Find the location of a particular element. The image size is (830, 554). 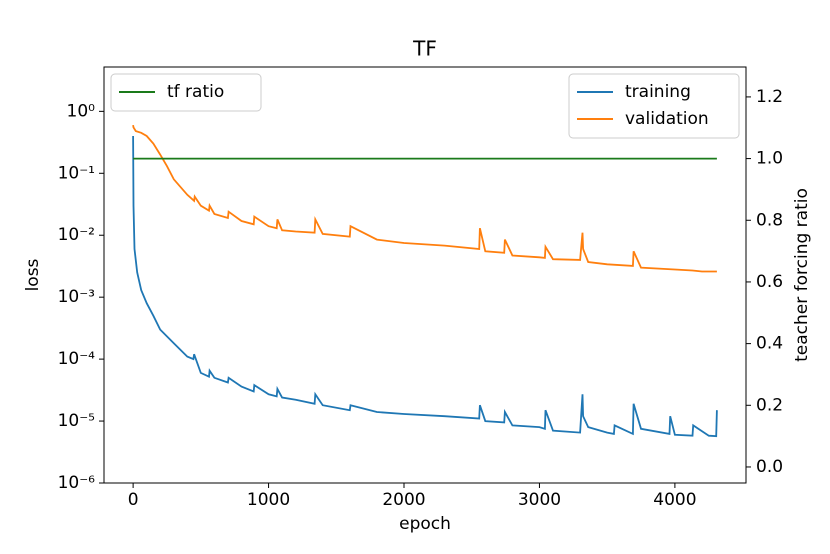

y-tick-label: 10⁻¹ is located at coordinates (76, 173).